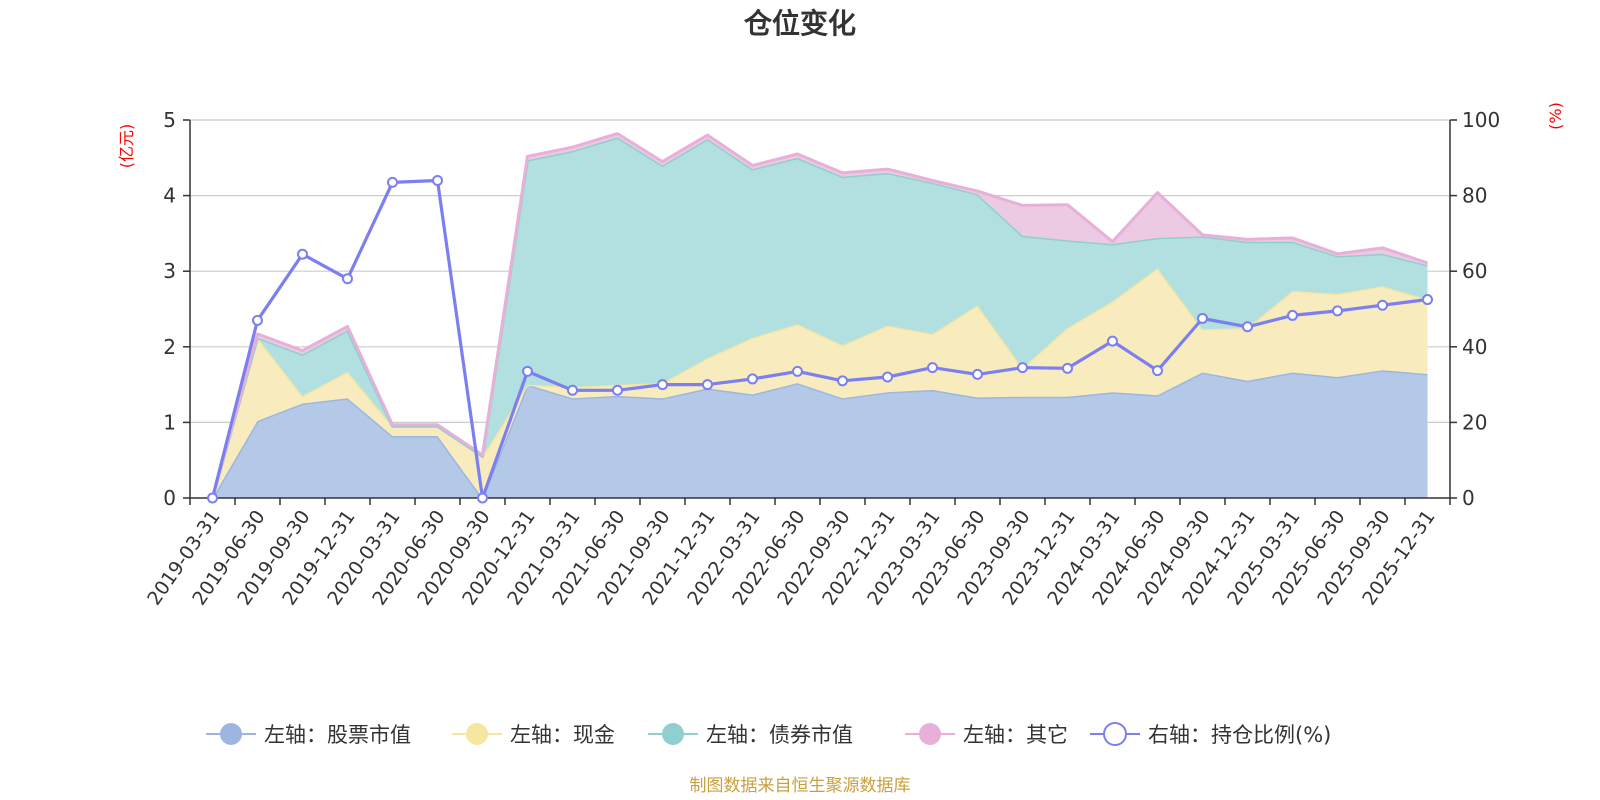  What do you see at coordinates (820, 434) in the screenshot?
I see `area-fill-左轴：股票市值` at bounding box center [820, 434].